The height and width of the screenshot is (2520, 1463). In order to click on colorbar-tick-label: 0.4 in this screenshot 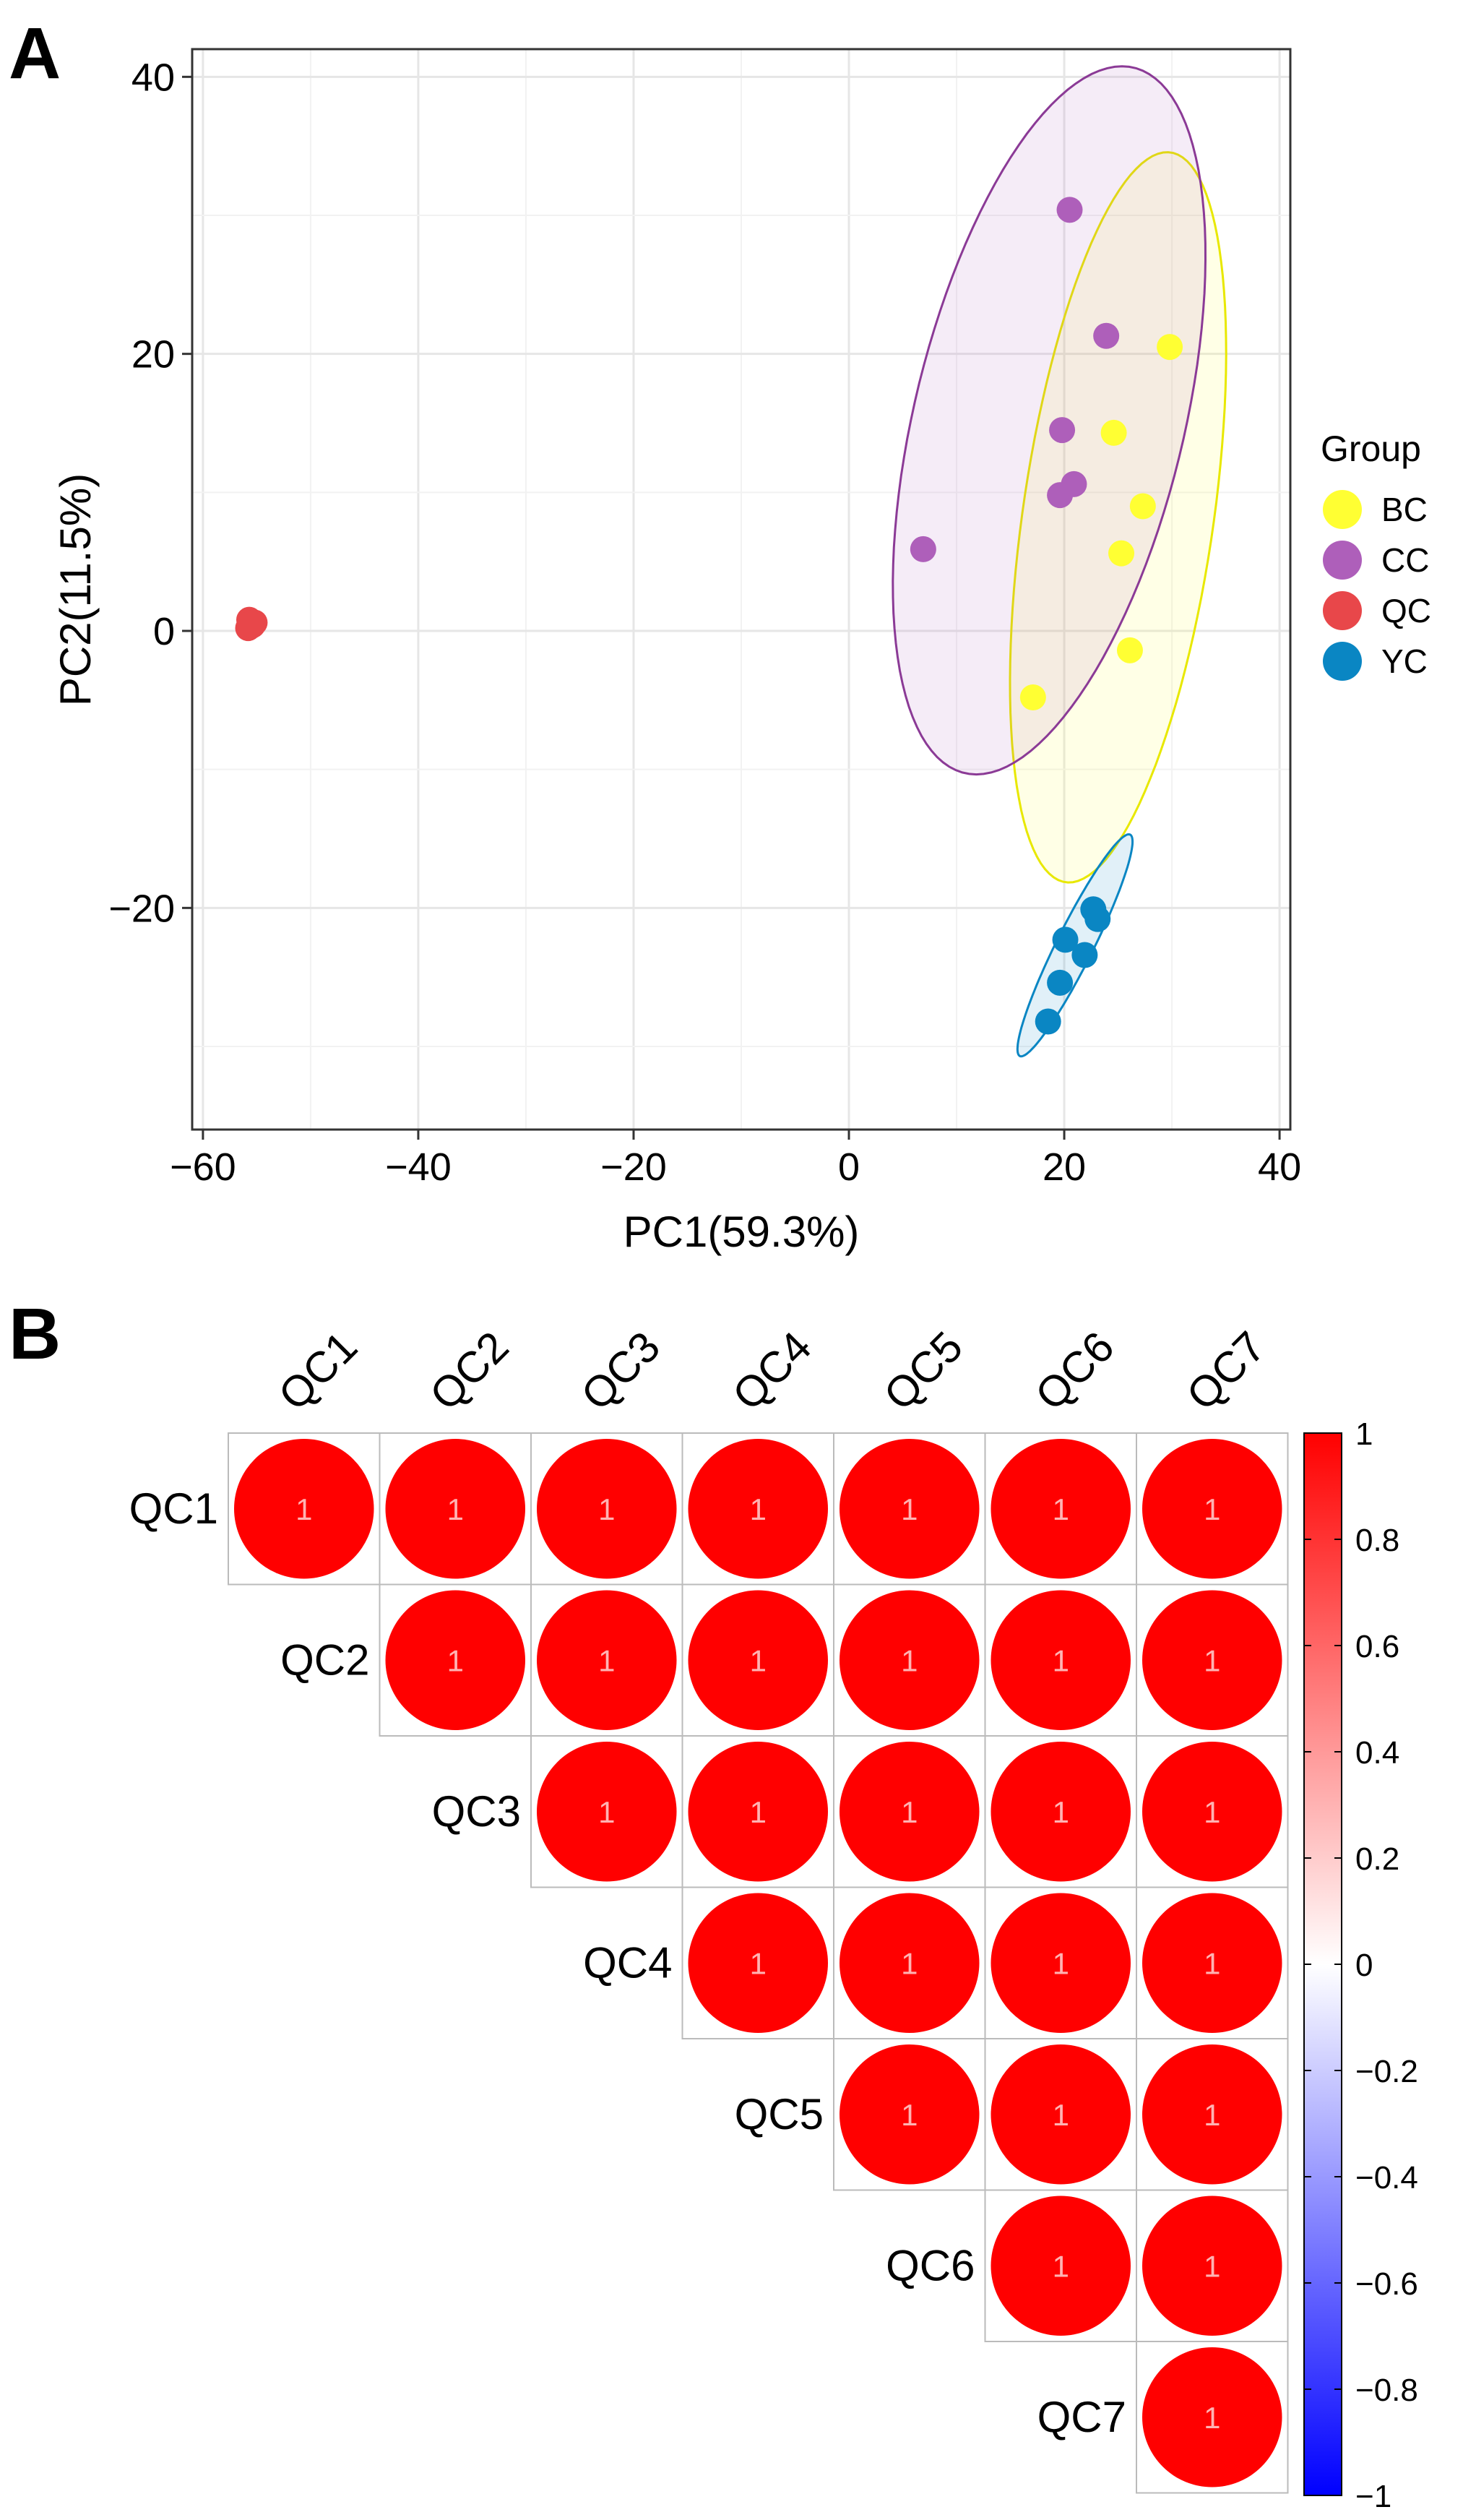, I will do `click(1377, 1753)`.